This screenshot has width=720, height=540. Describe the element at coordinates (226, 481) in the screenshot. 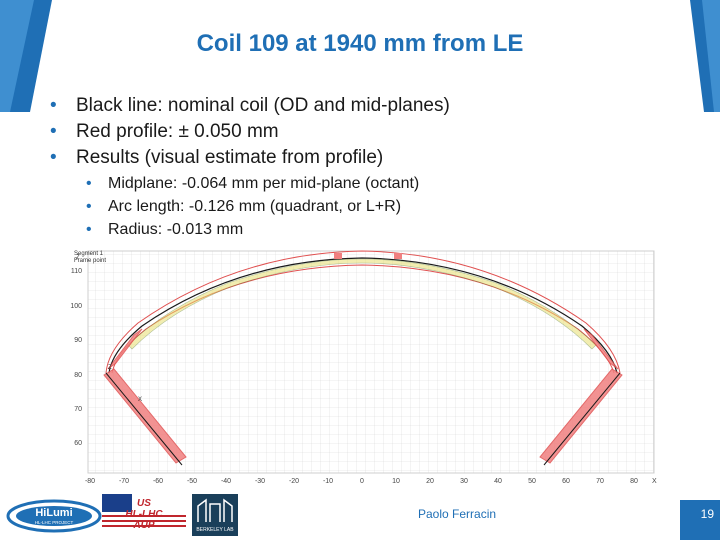

I see `x-tick: -40` at that location.